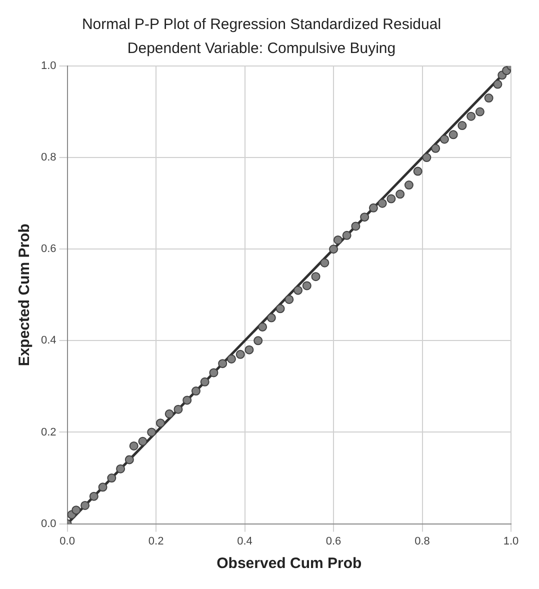 The width and height of the screenshot is (539, 589). I want to click on y-tick-label: 0.0, so click(48, 524).